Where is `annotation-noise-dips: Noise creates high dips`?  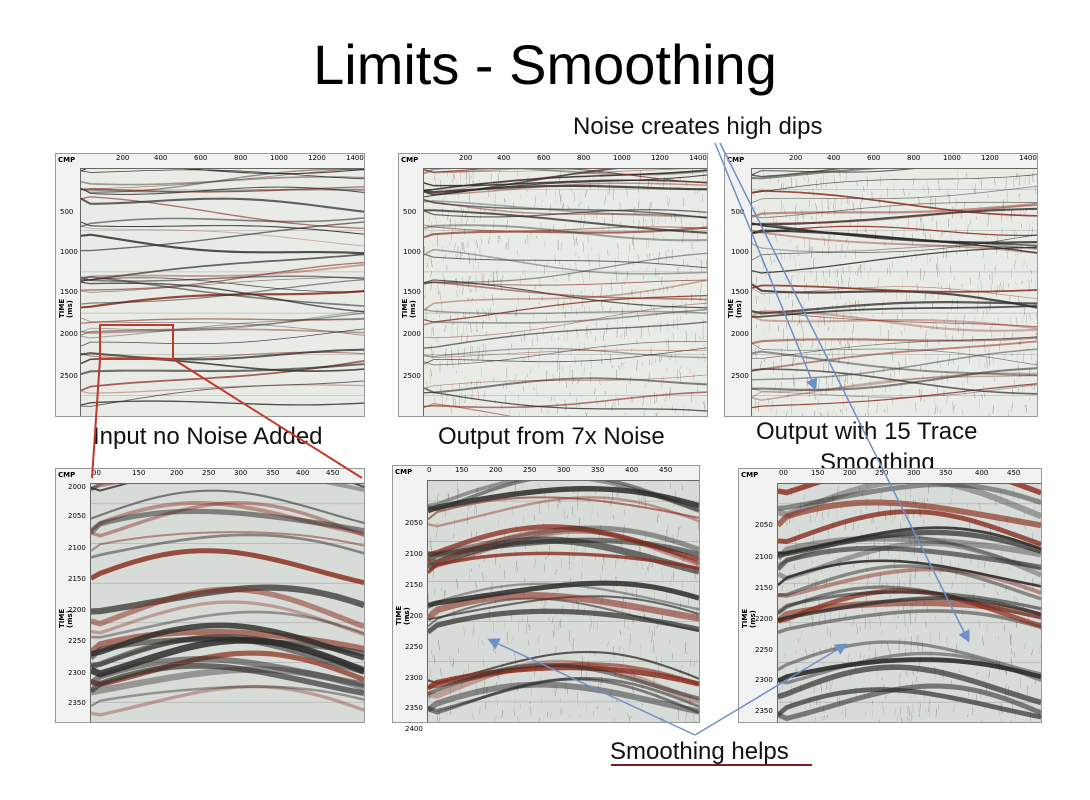
annotation-noise-dips: Noise creates high dips is located at coordinates (698, 126).